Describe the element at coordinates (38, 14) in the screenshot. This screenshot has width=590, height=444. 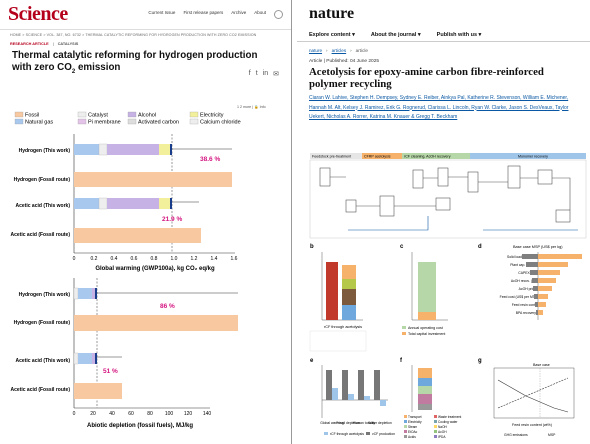
I see `science-logo: Science` at that location.